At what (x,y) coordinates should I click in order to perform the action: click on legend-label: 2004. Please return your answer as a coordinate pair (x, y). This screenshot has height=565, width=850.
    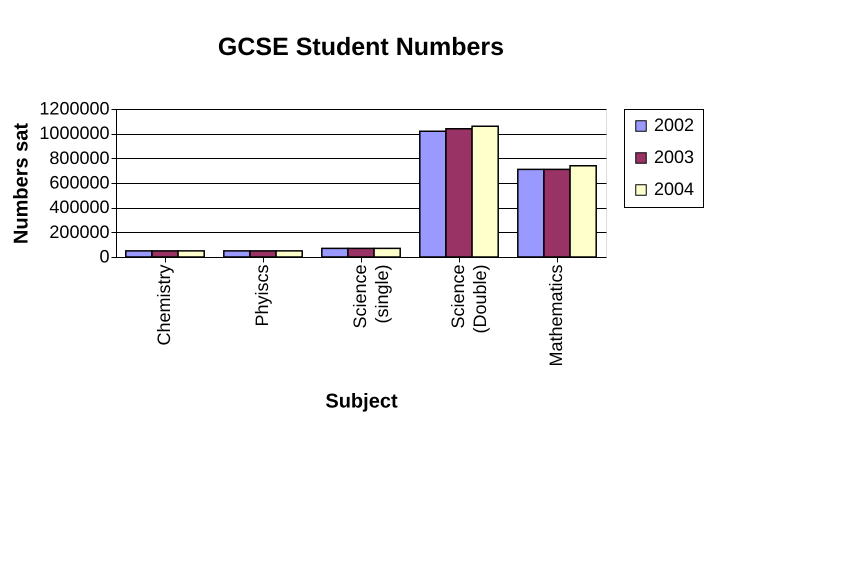
    Looking at the image, I should click on (674, 189).